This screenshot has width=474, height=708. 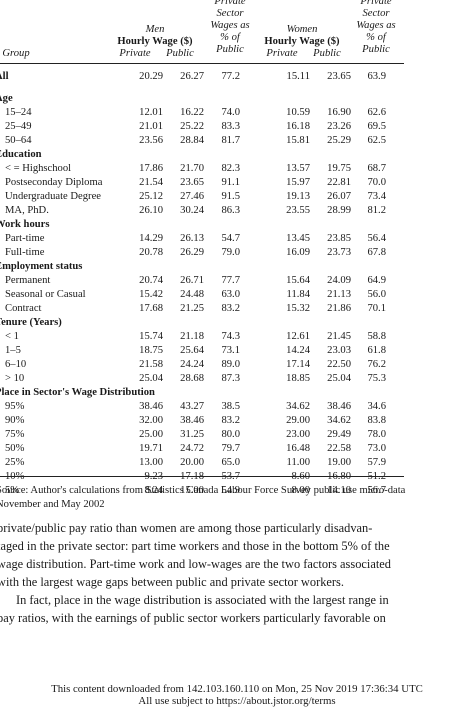 I want to click on row-label: < 1, so click(x=12, y=336).